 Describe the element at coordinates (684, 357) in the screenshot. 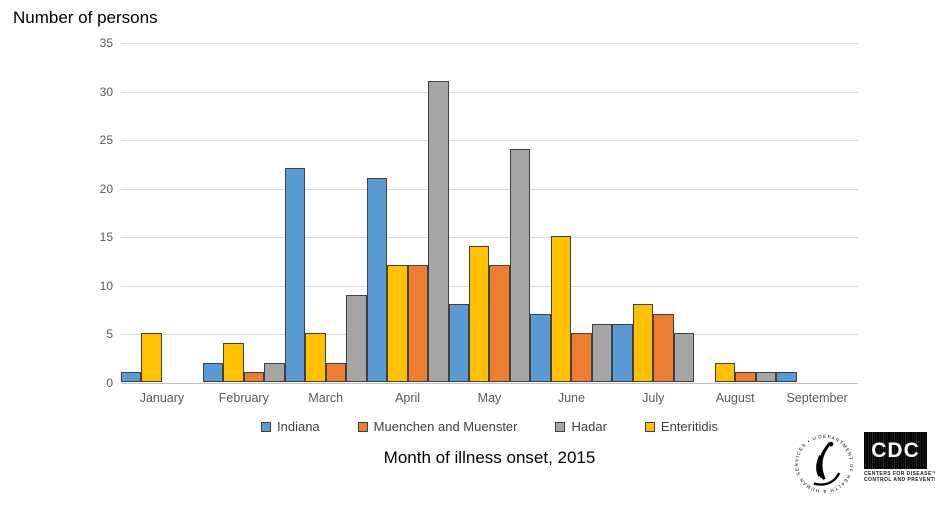

I see `bar-hadar-july` at that location.